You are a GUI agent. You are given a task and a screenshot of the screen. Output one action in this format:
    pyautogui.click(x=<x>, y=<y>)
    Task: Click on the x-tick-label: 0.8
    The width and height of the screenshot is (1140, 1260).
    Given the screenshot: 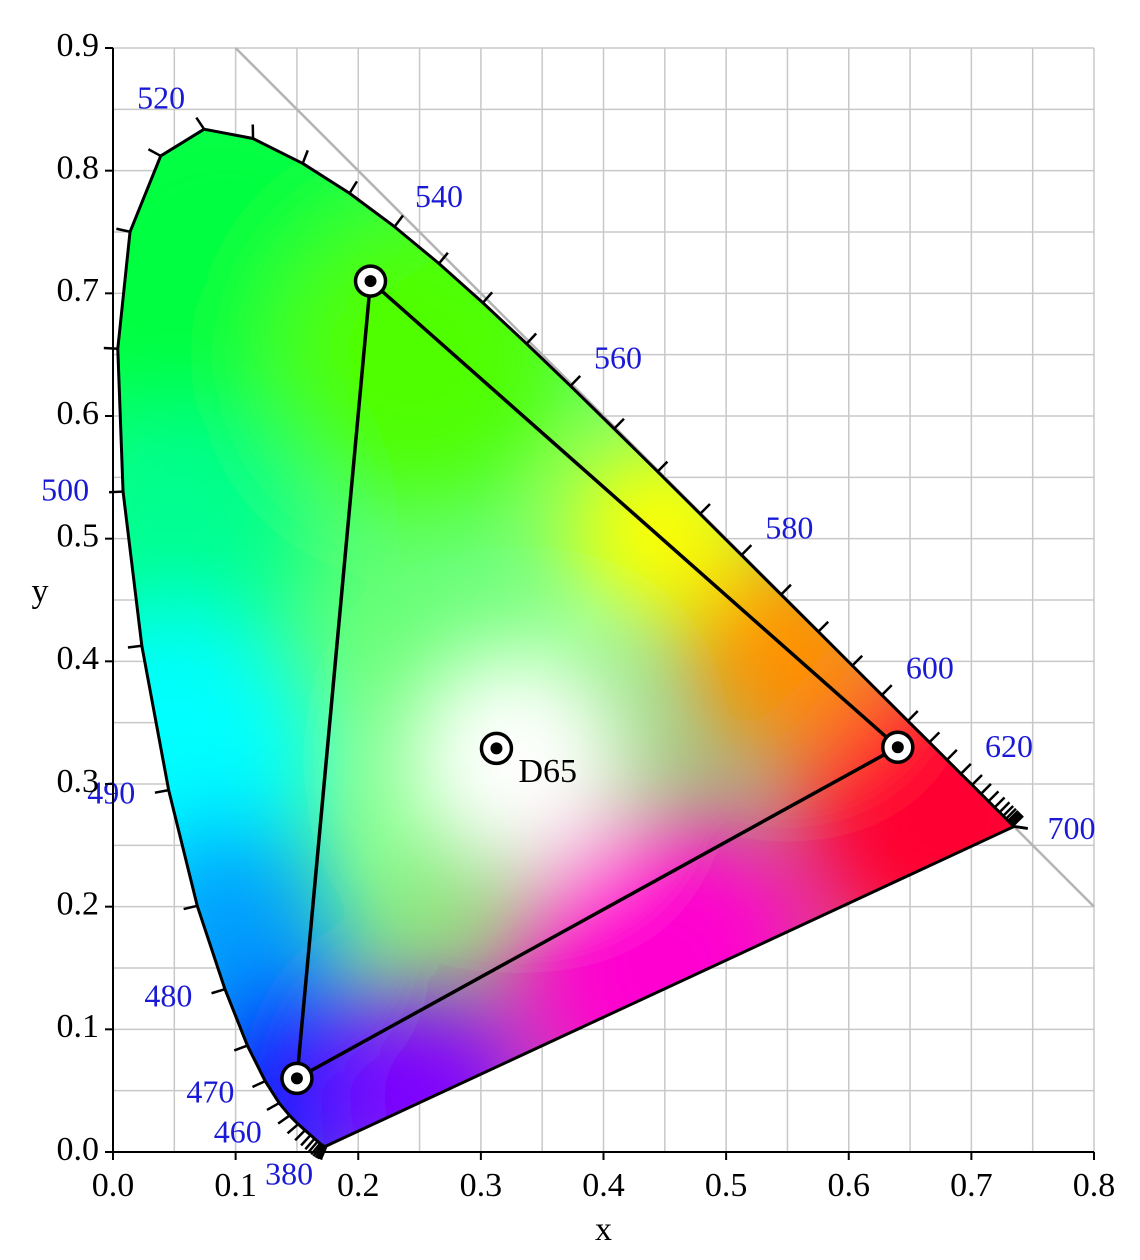 What is the action you would take?
    pyautogui.click(x=1094, y=1185)
    